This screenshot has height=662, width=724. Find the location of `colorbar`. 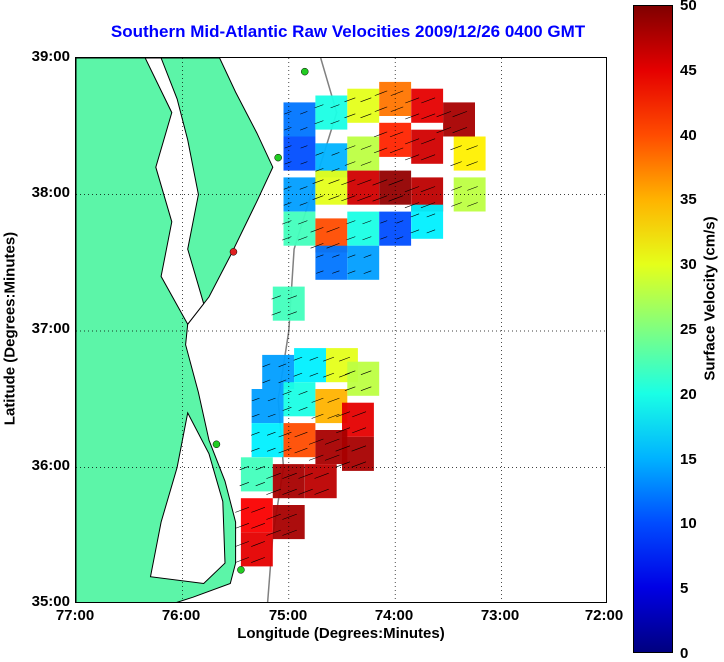

colorbar is located at coordinates (653, 329).